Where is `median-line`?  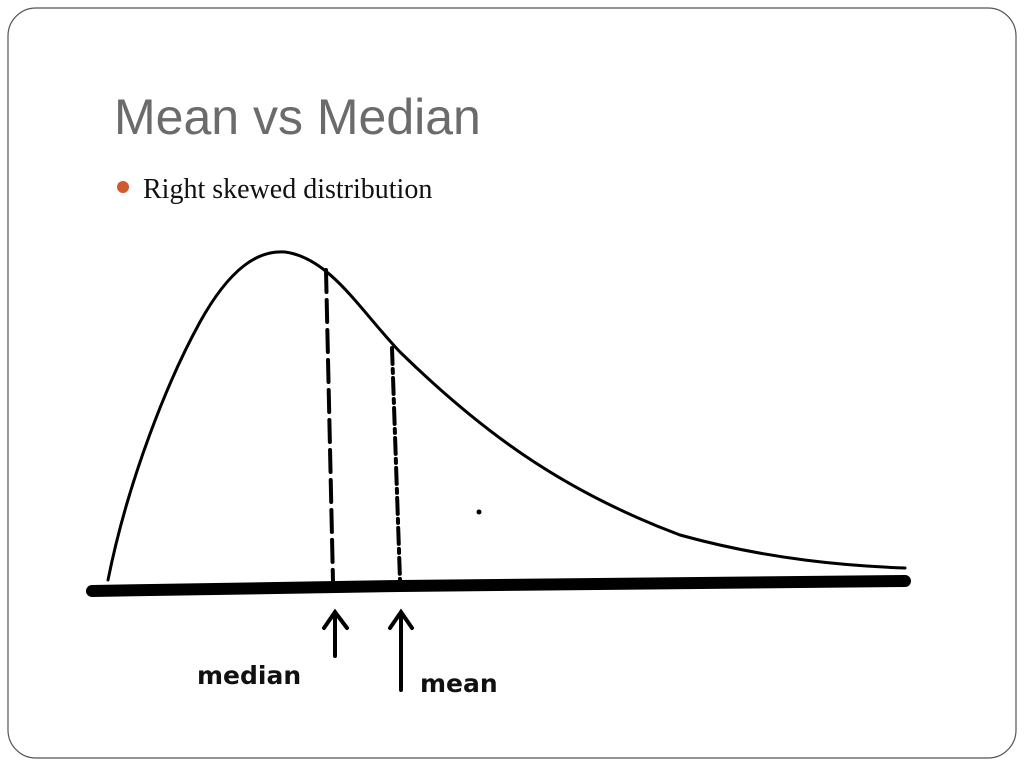
median-line is located at coordinates (329, 426).